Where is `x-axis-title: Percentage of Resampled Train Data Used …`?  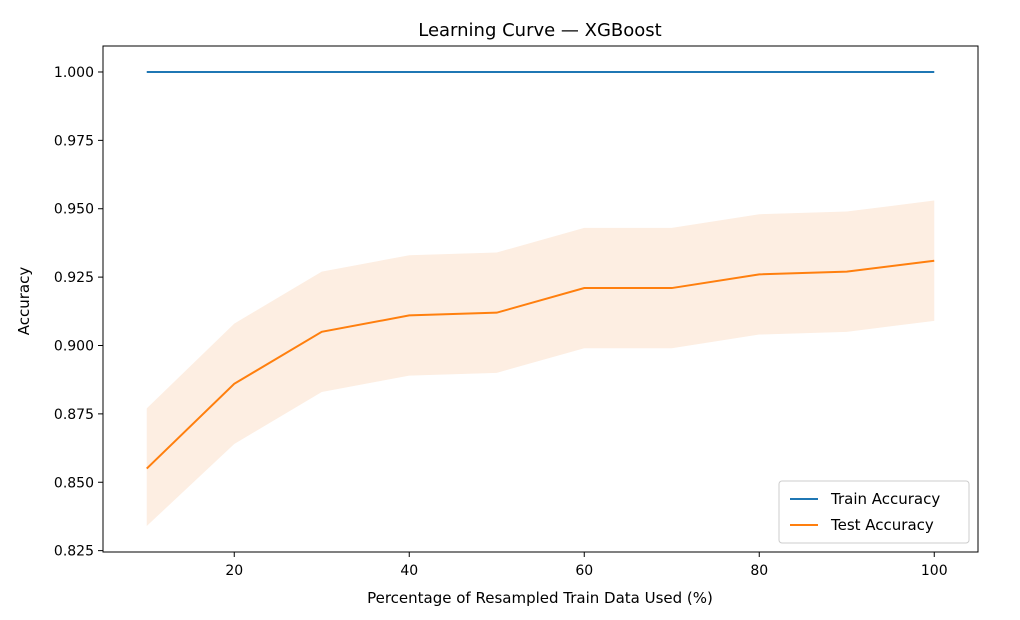 x-axis-title: Percentage of Resampled Train Data Used … is located at coordinates (540, 598).